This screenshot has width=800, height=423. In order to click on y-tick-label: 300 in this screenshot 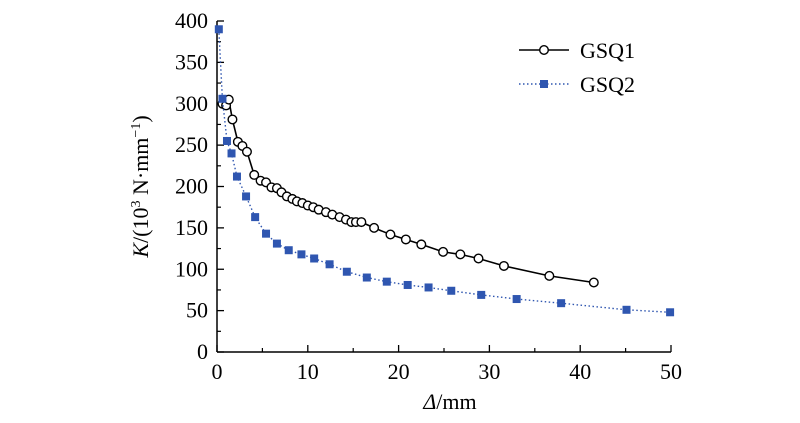, I will do `click(191, 103)`.